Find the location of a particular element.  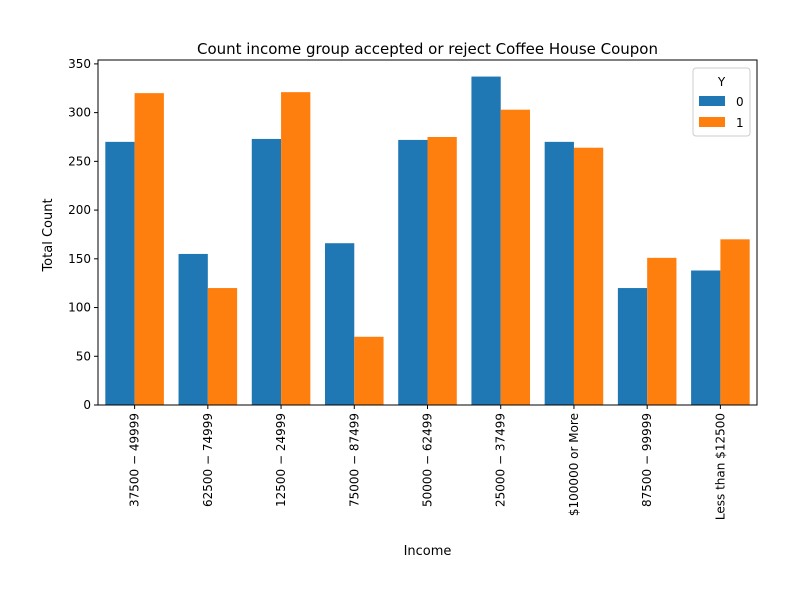

x-tick-label: 37500 − 49999 is located at coordinates (135, 460).